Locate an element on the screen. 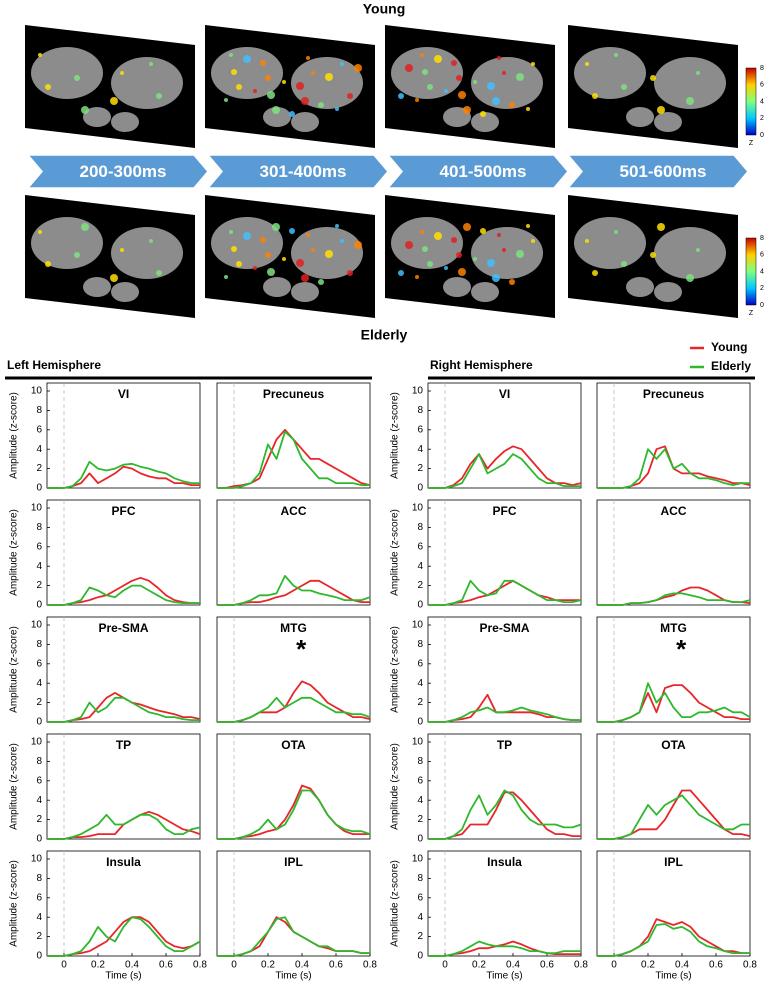  time-window-arrow is located at coordinates (117, 171).